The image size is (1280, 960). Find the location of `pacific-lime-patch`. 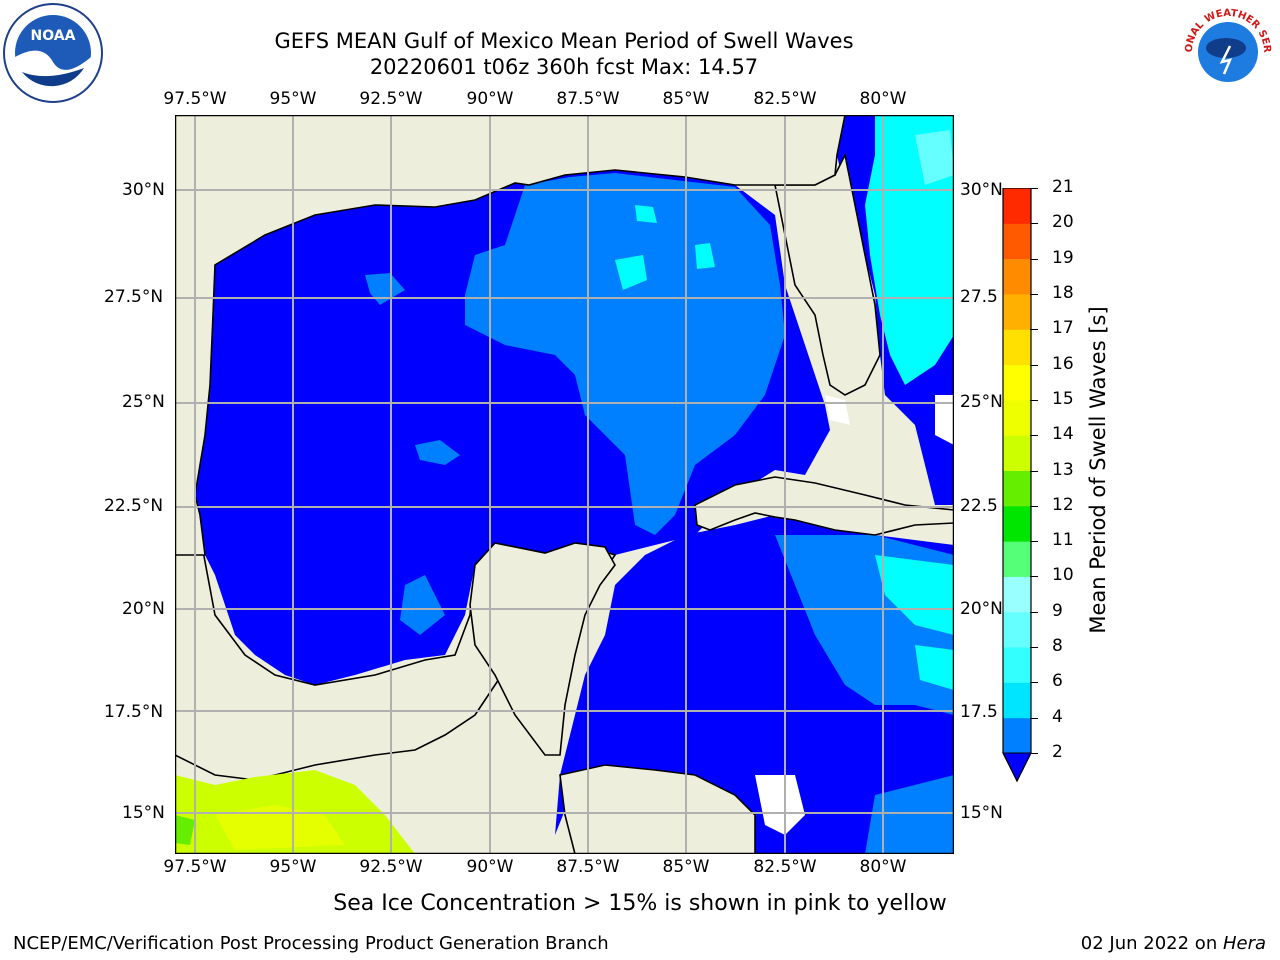

pacific-lime-patch is located at coordinates (280, 827).